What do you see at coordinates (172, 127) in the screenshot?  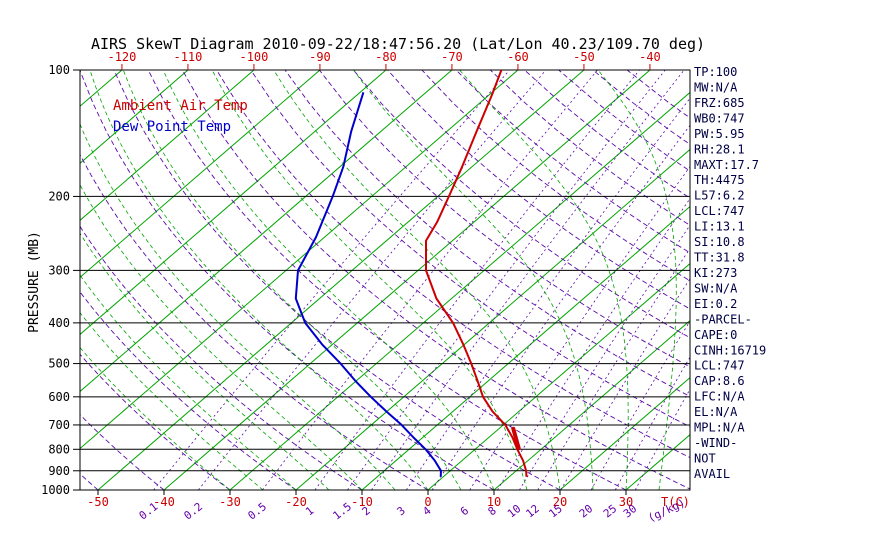 I see `legend-dew-point-temp: Dew Point Temp` at bounding box center [172, 127].